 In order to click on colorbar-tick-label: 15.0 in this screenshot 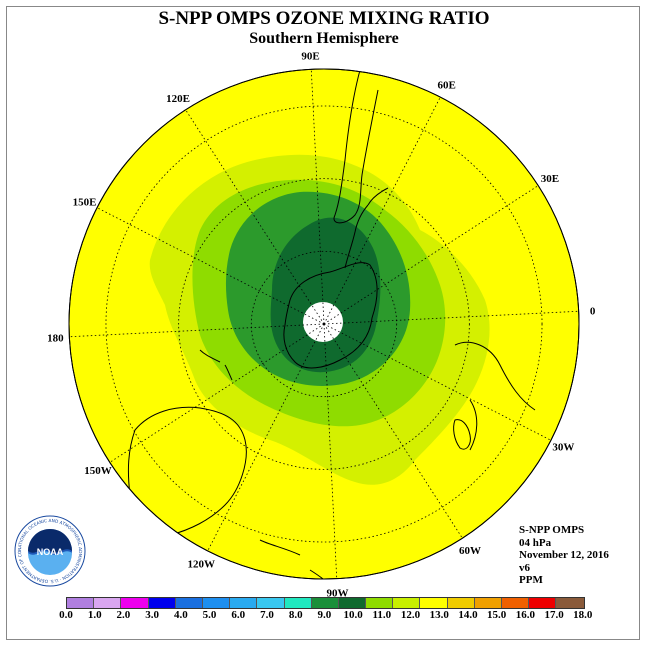, I will do `click(497, 615)`.